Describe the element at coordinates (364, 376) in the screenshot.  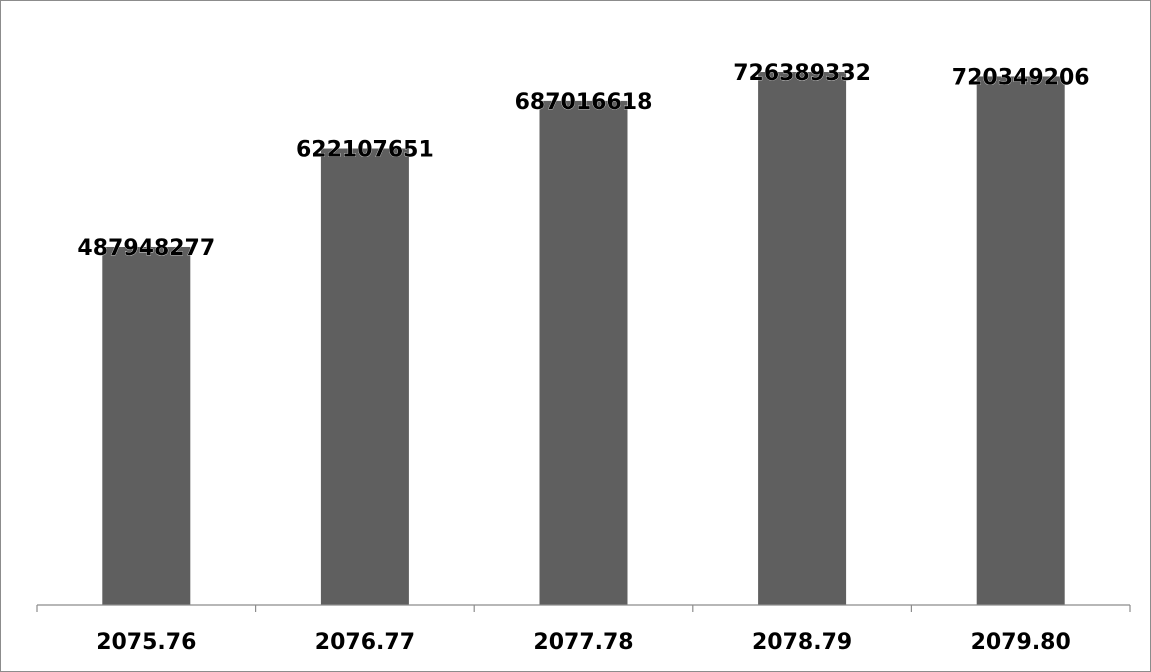
I see `bar-2076.77` at that location.